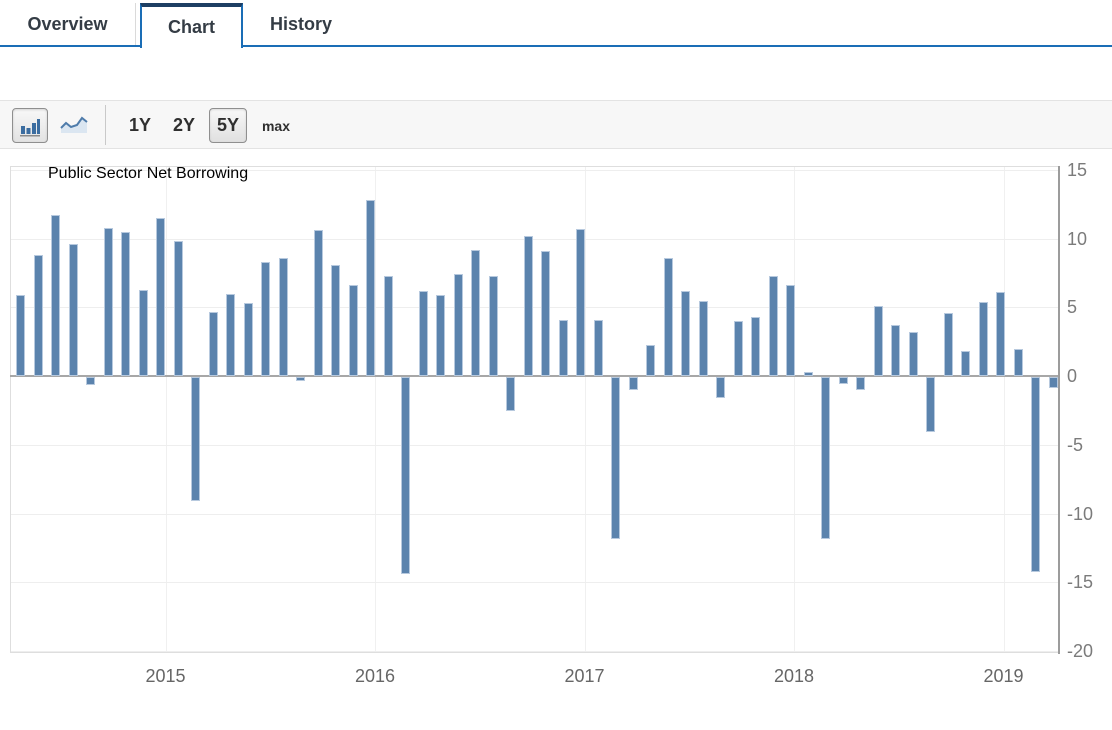  Describe the element at coordinates (1080, 582) in the screenshot. I see `y-axis-label: -15` at that location.